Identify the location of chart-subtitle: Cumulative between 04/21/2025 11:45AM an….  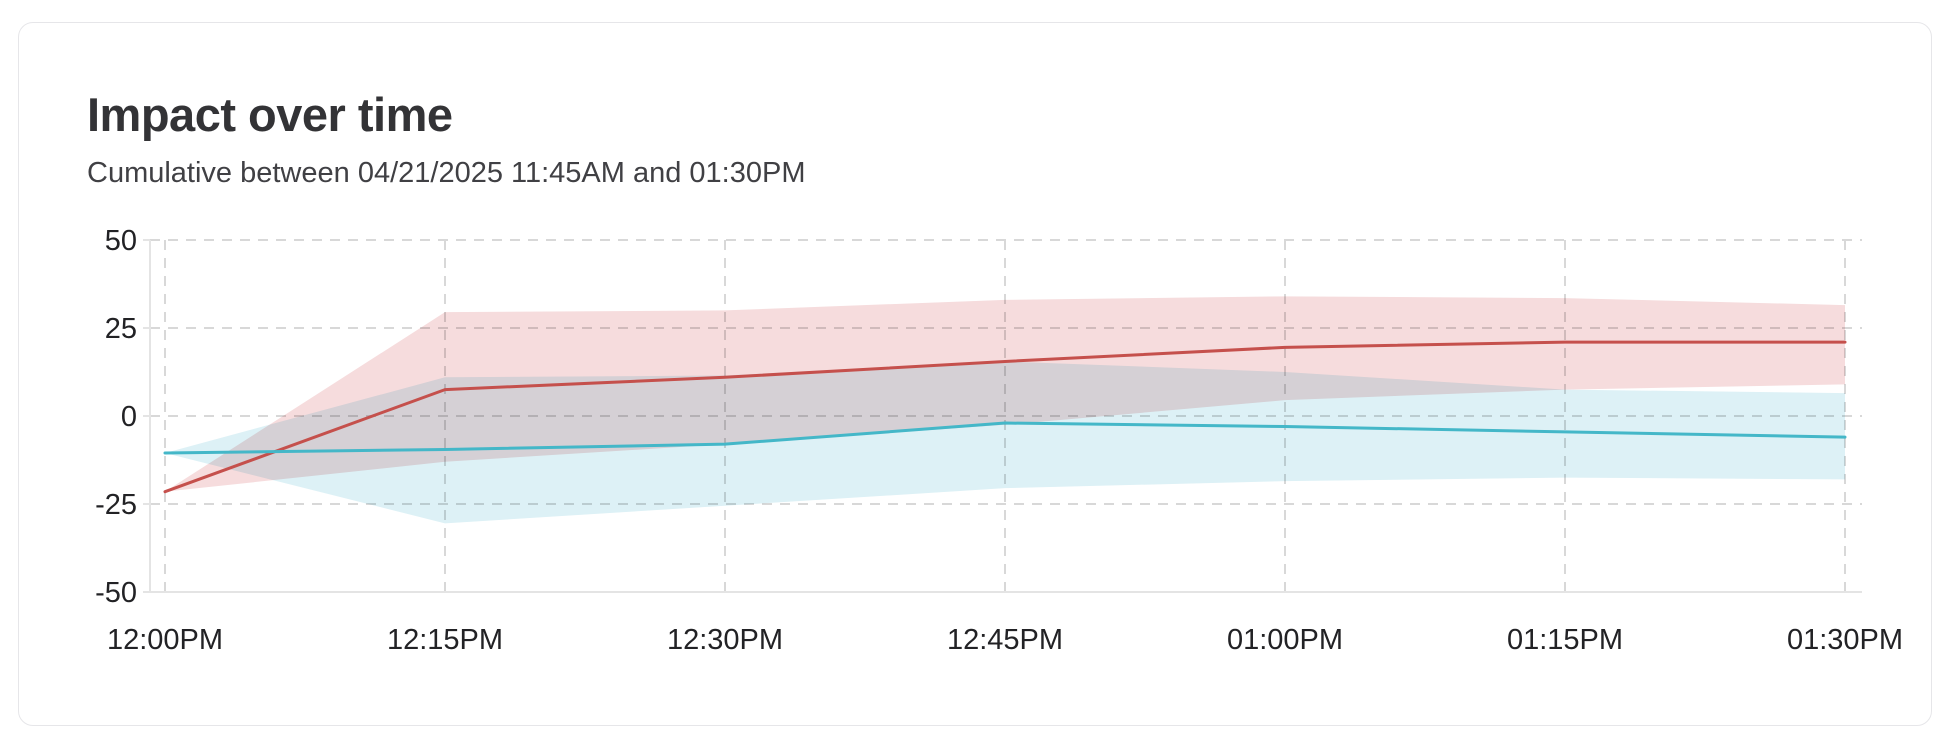
(446, 173).